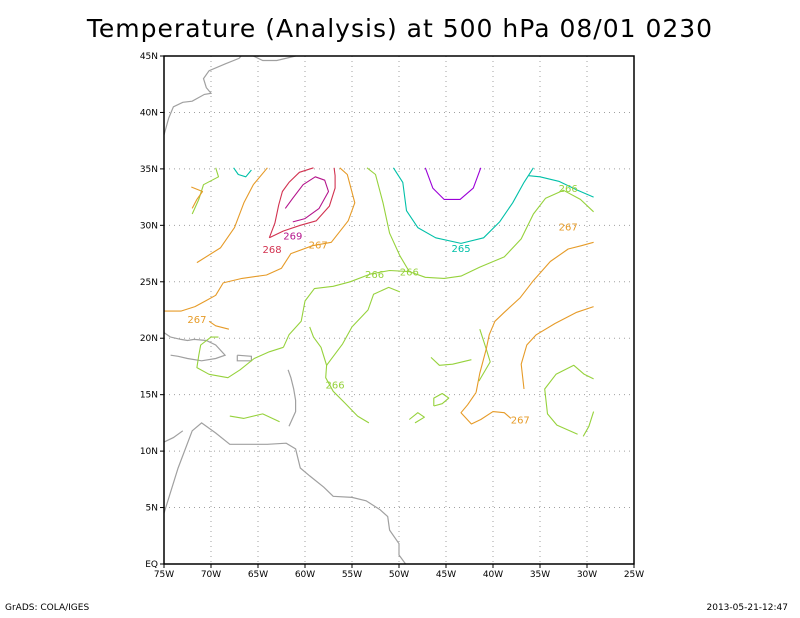 This screenshot has width=800, height=618. I want to click on x-tick-label: 25W, so click(634, 575).